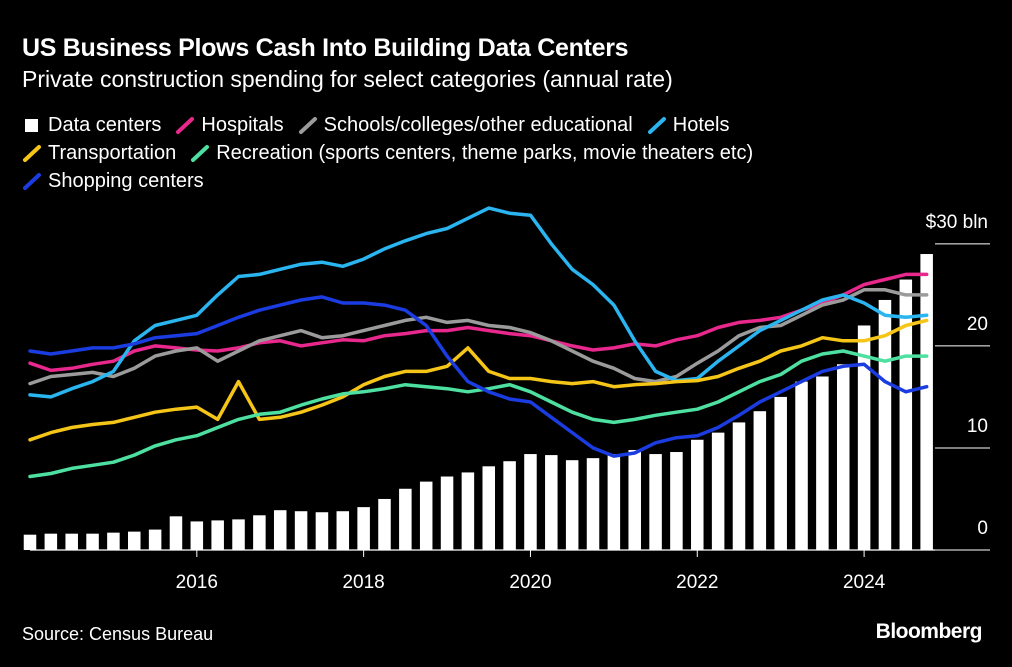 The image size is (1012, 667). I want to click on x-tick-label: 2018, so click(363, 582).